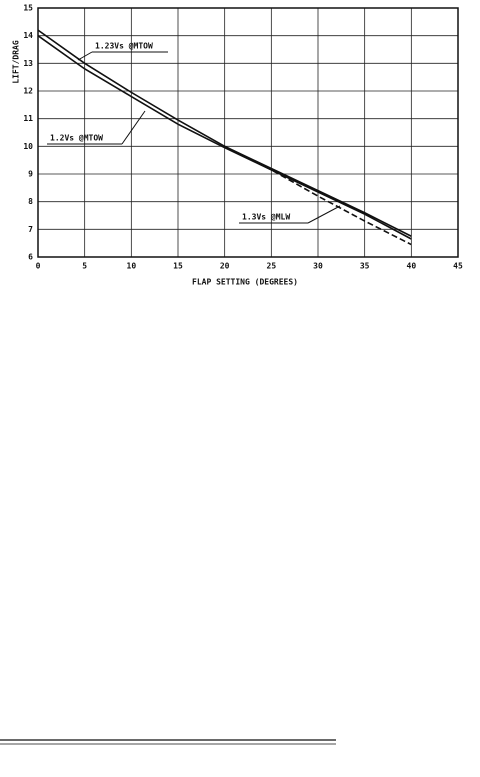 This screenshot has height=777, width=480. Describe the element at coordinates (30, 174) in the screenshot. I see `y-tick-label: 9` at that location.